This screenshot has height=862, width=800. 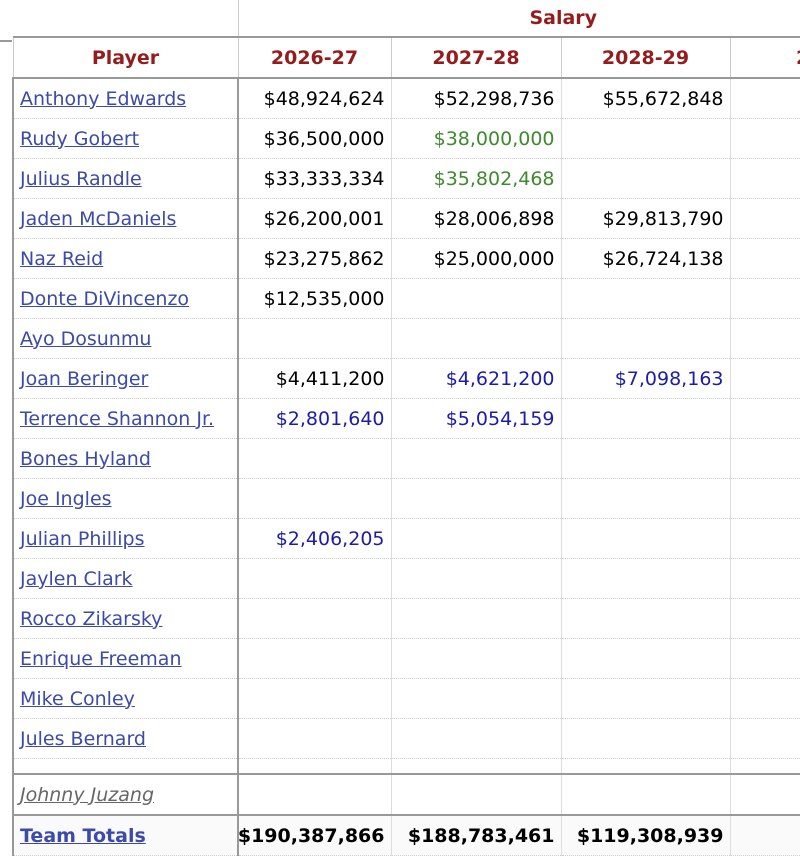 I want to click on player-cell: Jaylen Clark, so click(x=125, y=578).